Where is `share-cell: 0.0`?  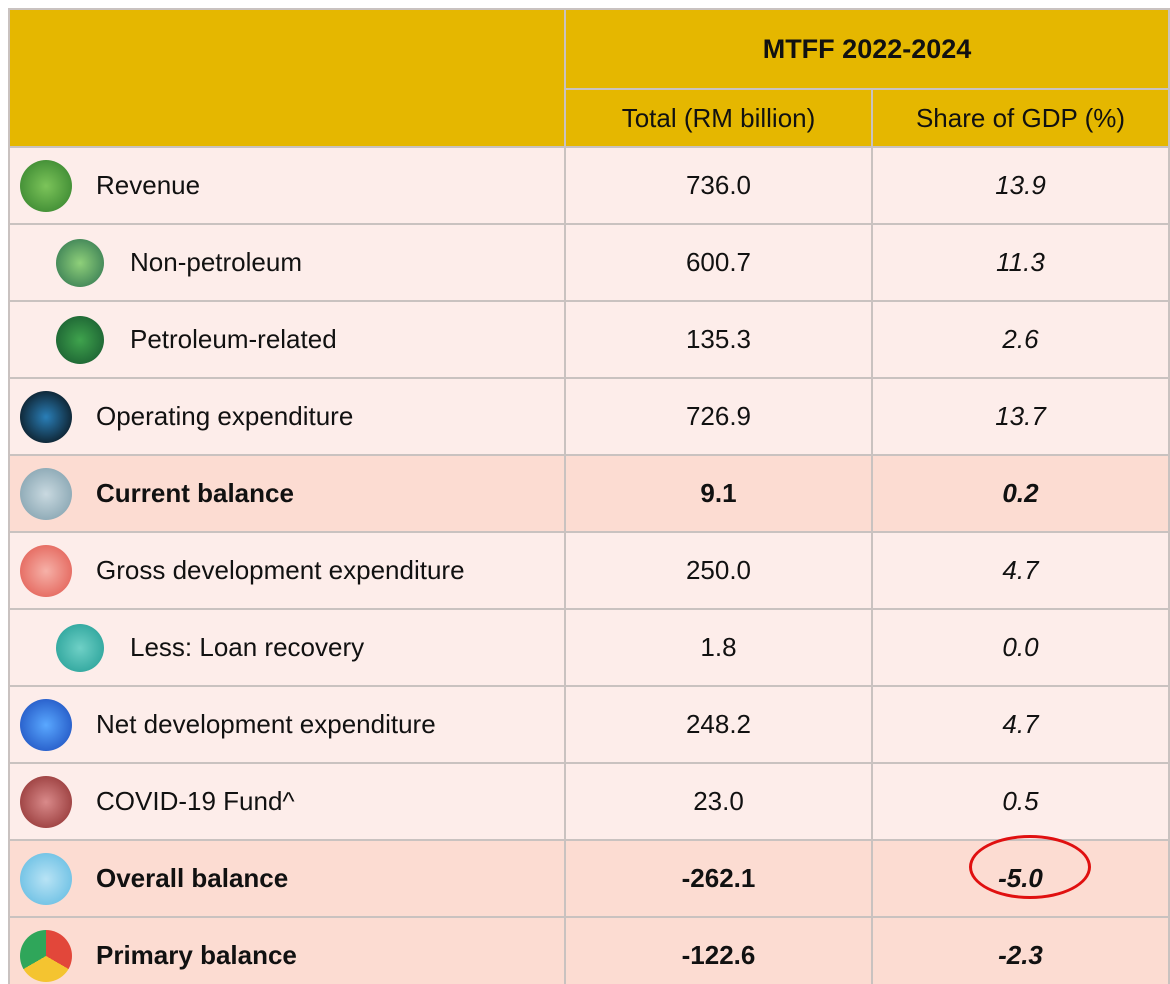 share-cell: 0.0 is located at coordinates (1020, 647).